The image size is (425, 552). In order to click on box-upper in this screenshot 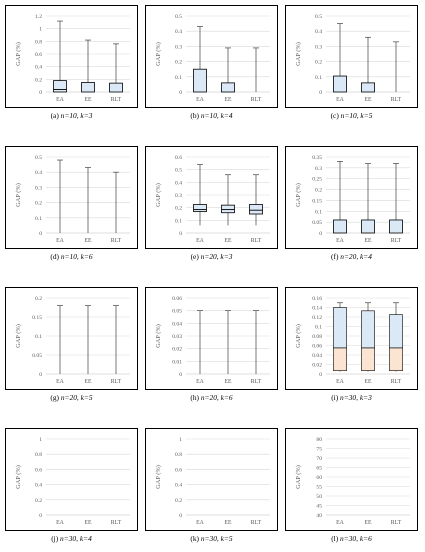, I will do `click(368, 329)`.